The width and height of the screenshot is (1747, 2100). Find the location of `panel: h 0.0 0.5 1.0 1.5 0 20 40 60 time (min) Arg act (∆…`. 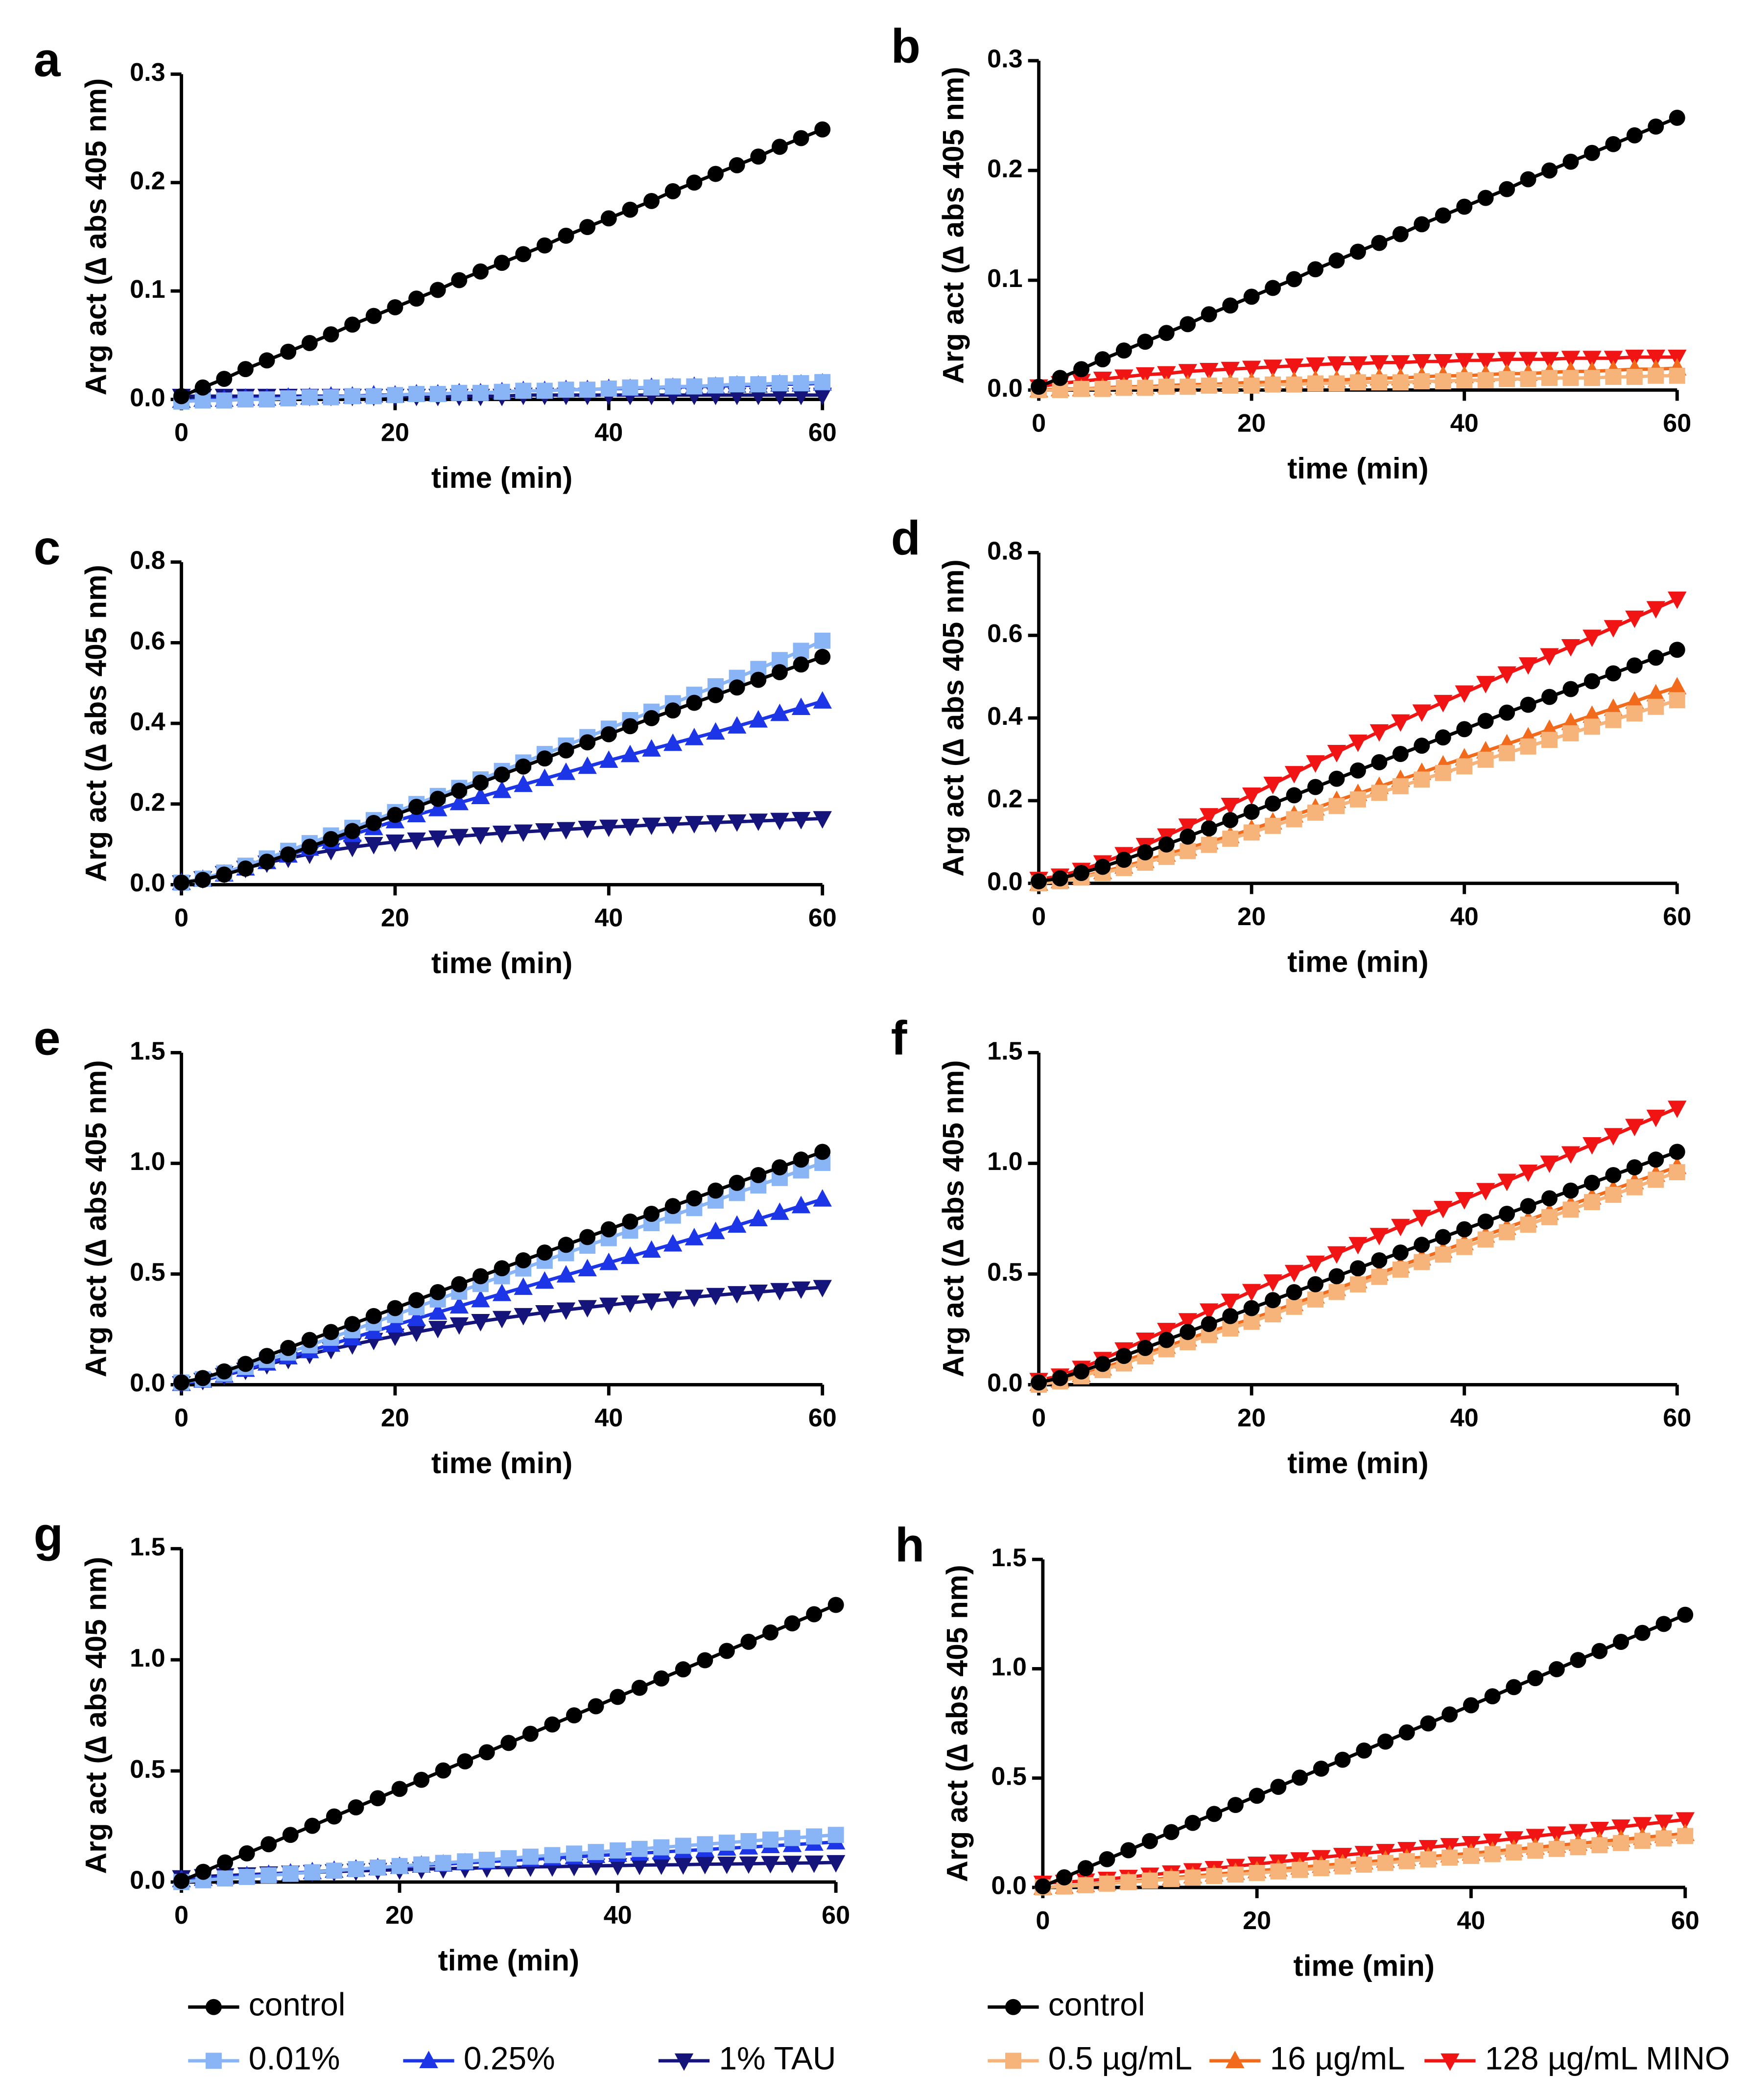

panel: h 0.0 0.5 1.0 1.5 0 20 40 60 time (min) Arg act (∆… is located at coordinates (1298, 1750).